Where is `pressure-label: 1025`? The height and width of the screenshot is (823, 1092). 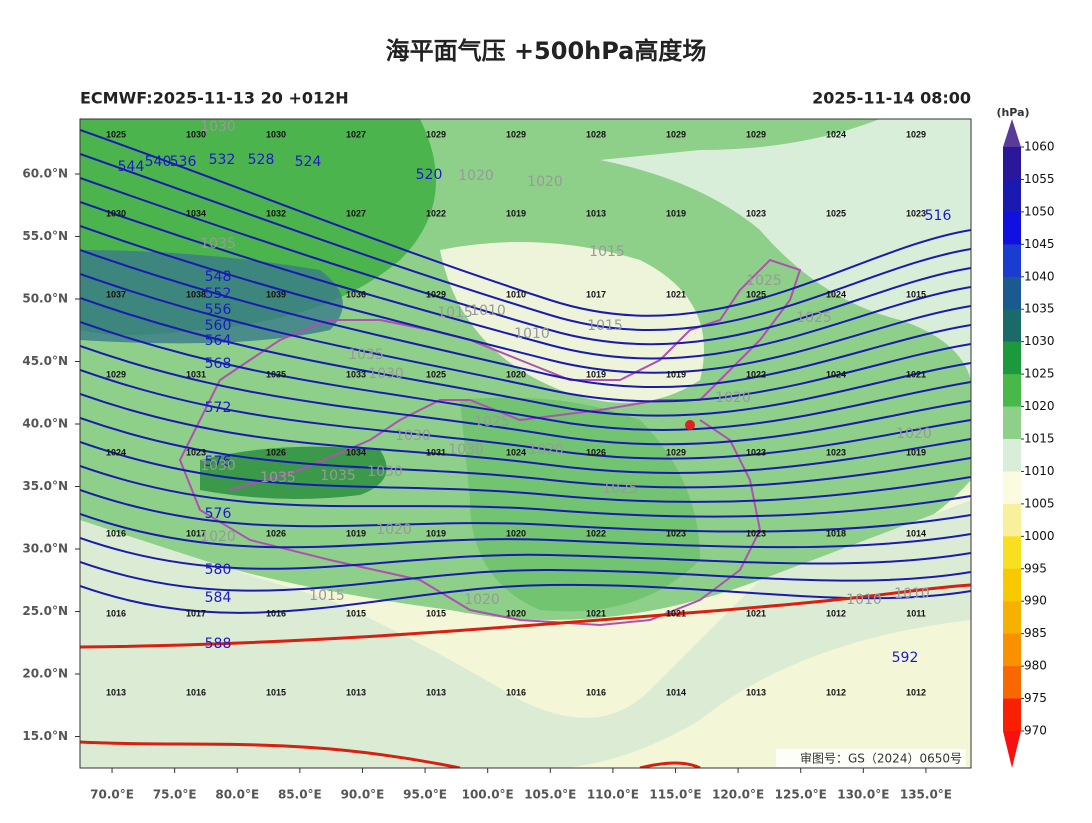
pressure-label: 1025 is located at coordinates (814, 318).